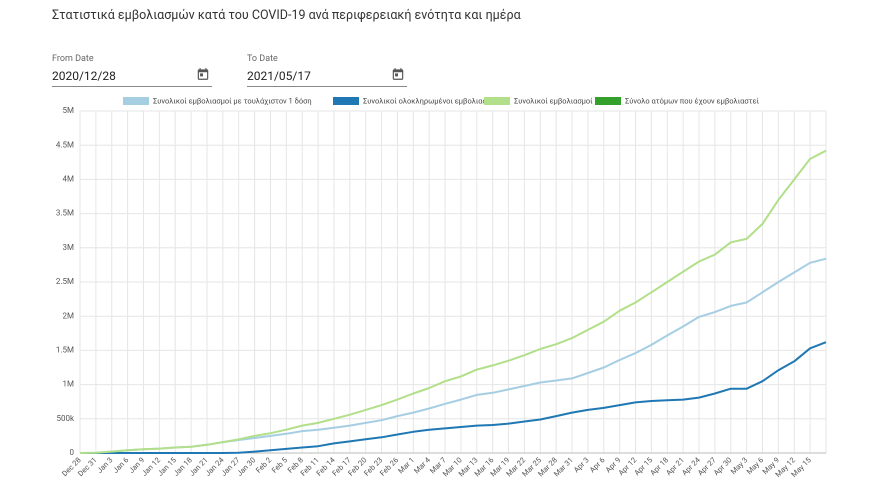 The width and height of the screenshot is (880, 496). Describe the element at coordinates (68, 247) in the screenshot. I see `y-tick-label: 3M` at that location.